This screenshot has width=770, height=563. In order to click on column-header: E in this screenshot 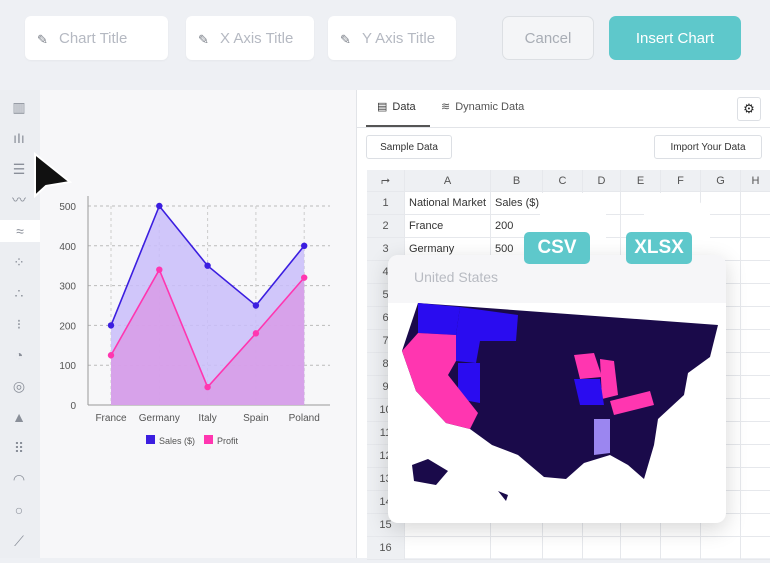, I will do `click(641, 181)`.